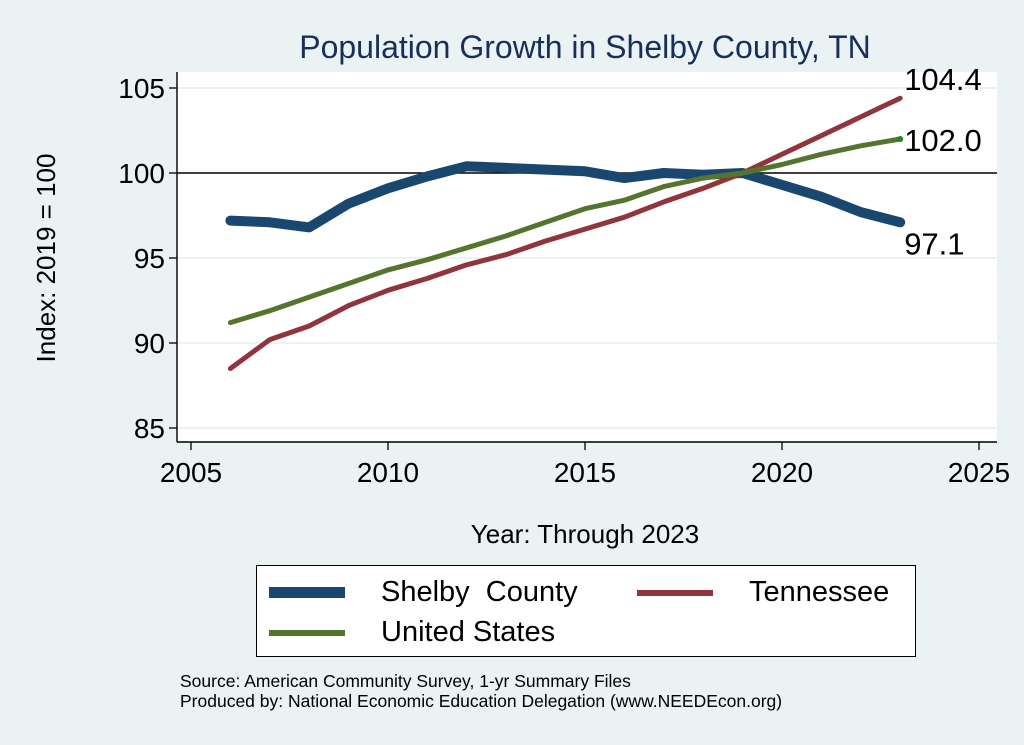 This screenshot has height=745, width=1024. Describe the element at coordinates (585, 472) in the screenshot. I see `x-tick-label: 2015` at that location.